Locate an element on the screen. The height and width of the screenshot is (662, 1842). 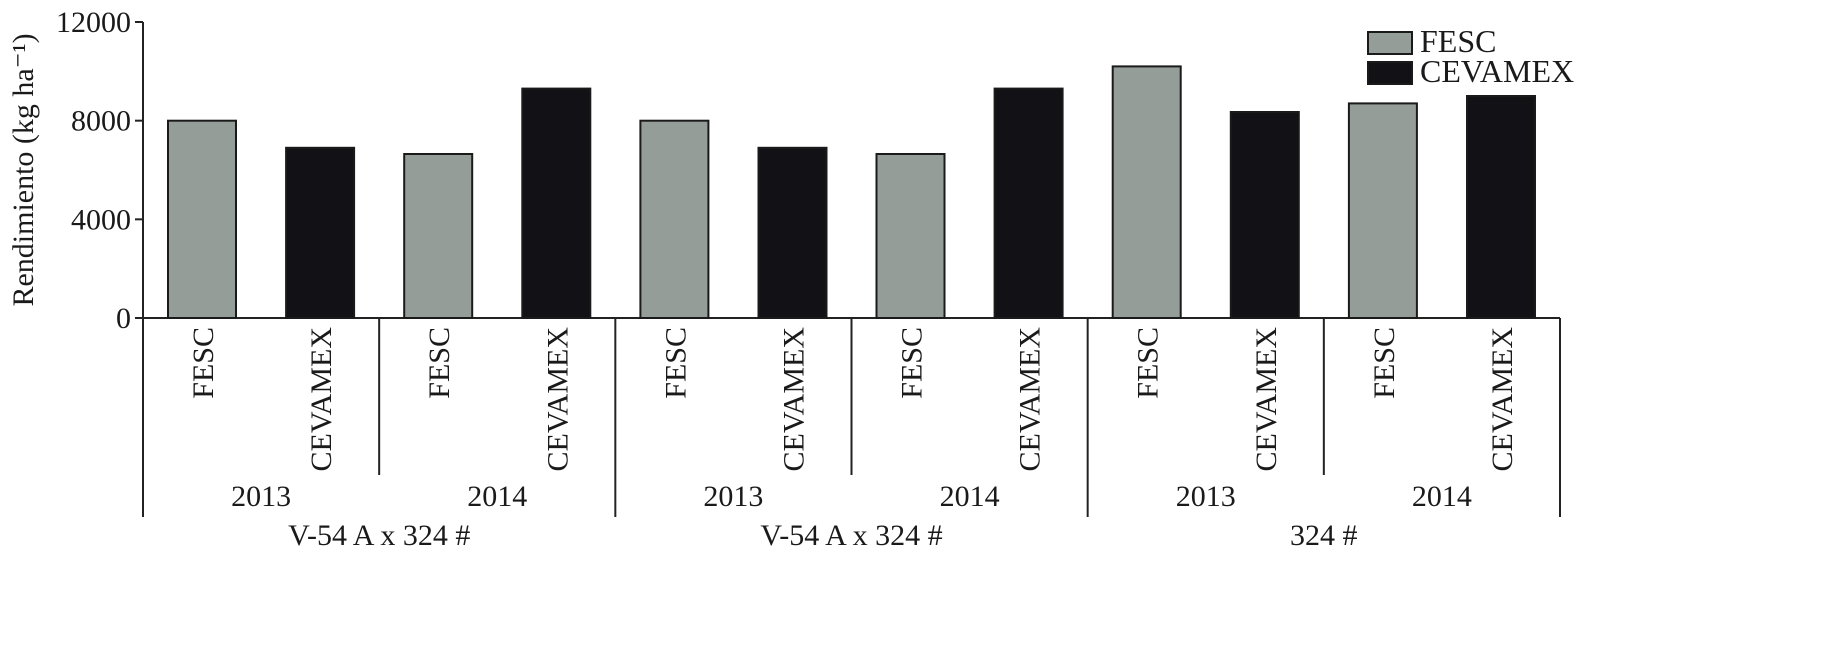
legend-label-fesc: FESC is located at coordinates (1458, 41).